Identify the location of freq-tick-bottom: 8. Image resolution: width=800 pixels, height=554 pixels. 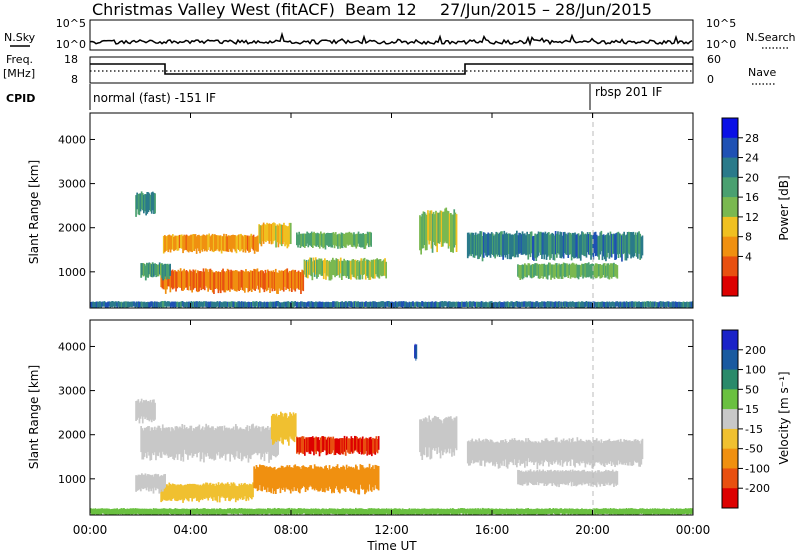
(74, 79).